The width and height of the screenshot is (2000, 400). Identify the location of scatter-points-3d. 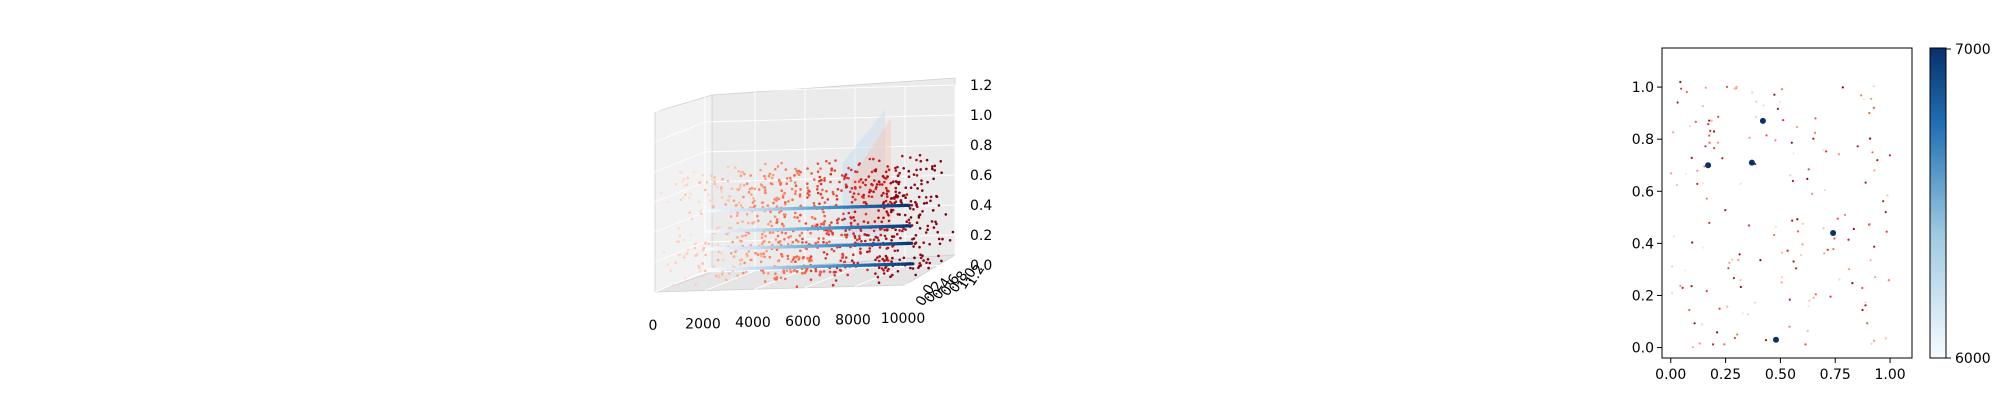
(807, 221).